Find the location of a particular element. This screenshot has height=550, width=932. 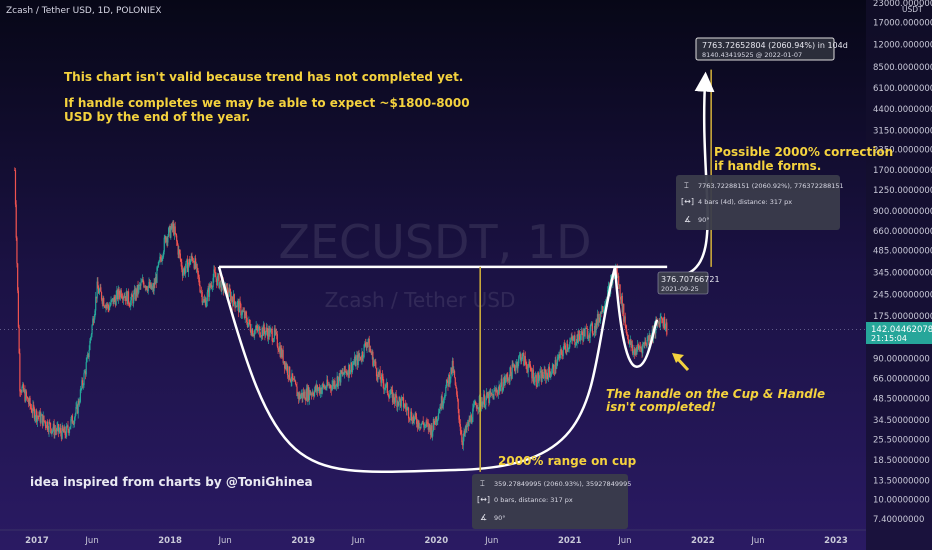

price-tick-label: 10.00000000 is located at coordinates (901, 501).